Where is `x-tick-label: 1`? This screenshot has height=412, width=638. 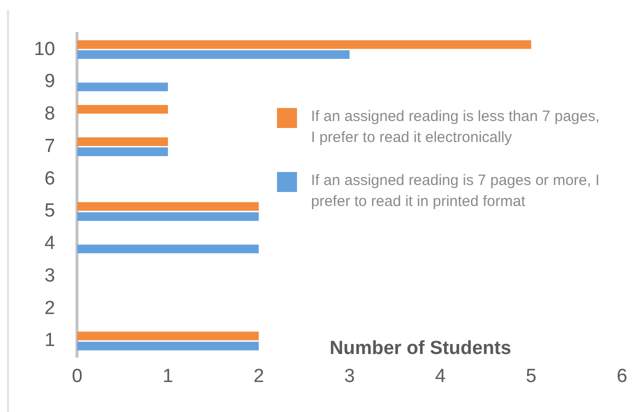 x-tick-label: 1 is located at coordinates (168, 376).